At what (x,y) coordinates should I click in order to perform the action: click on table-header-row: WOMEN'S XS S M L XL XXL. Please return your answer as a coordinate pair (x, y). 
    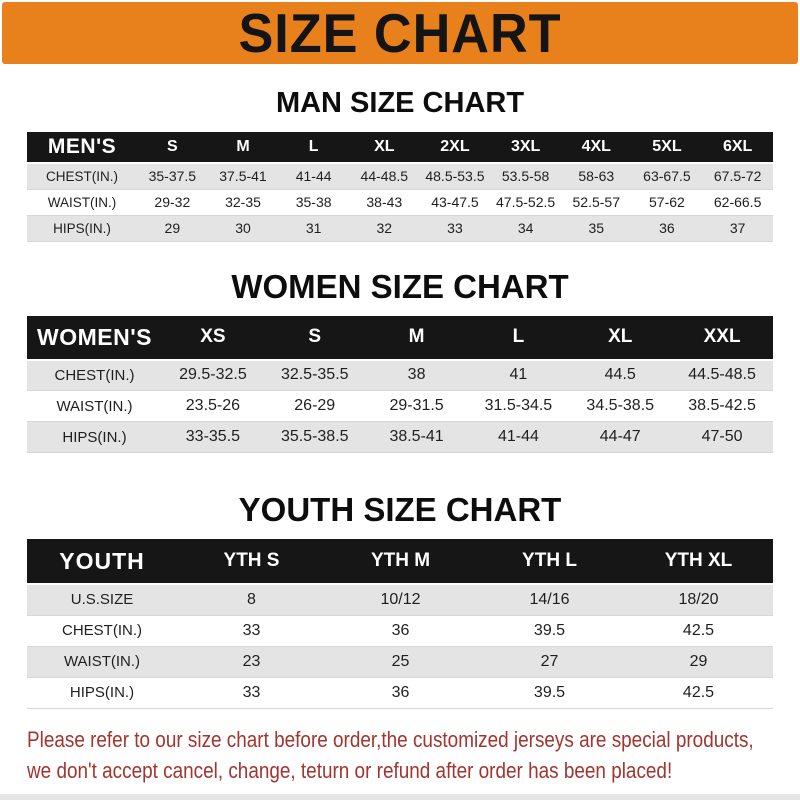
    Looking at the image, I should click on (400, 337).